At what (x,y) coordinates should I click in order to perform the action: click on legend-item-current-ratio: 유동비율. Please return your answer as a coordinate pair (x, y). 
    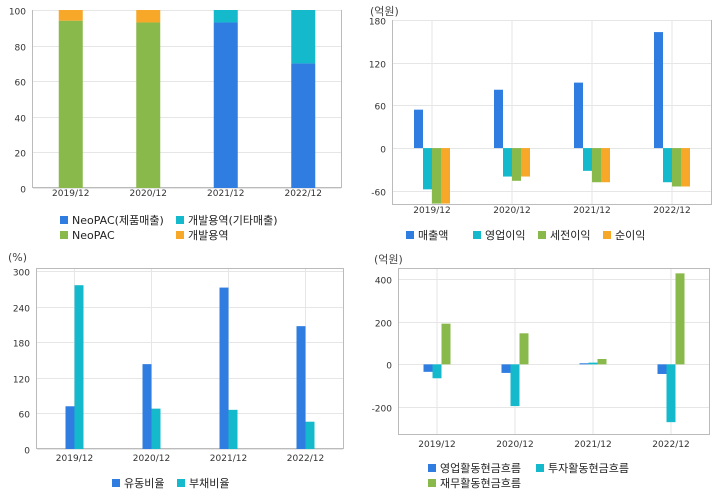
    Looking at the image, I should click on (138, 484).